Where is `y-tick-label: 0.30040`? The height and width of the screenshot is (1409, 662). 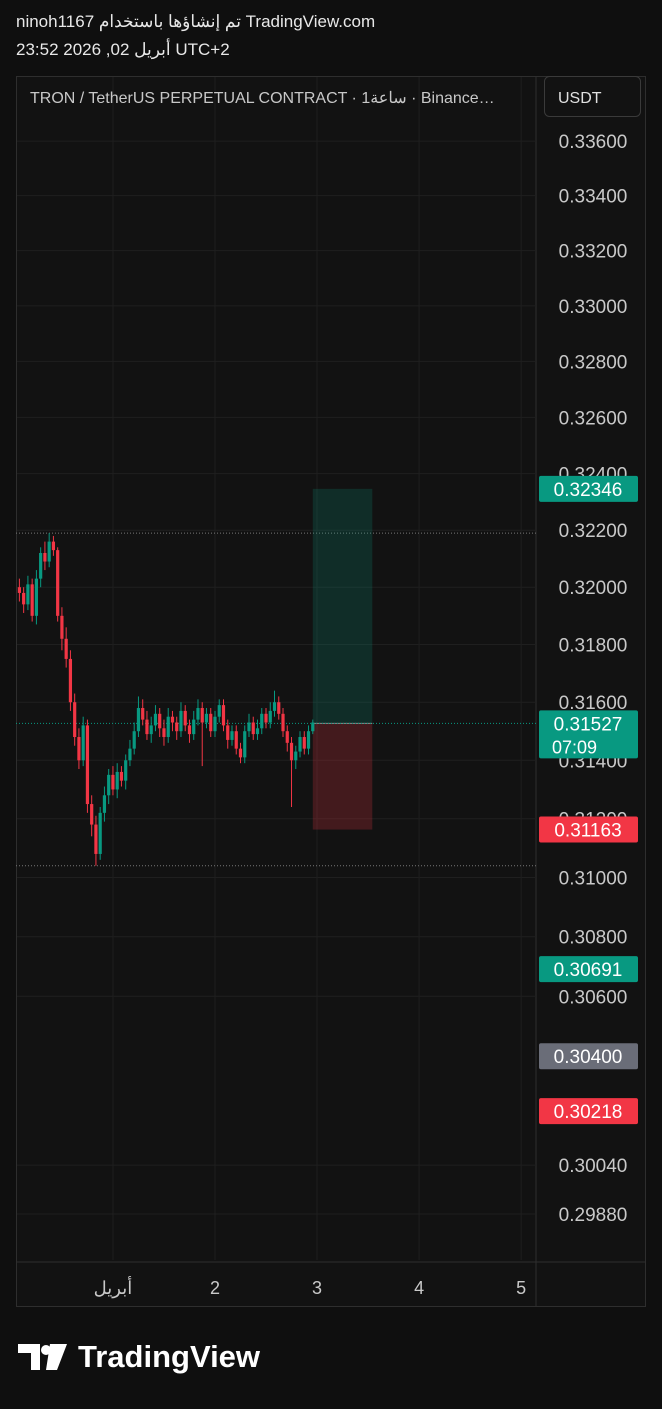 y-tick-label: 0.30040 is located at coordinates (593, 1166).